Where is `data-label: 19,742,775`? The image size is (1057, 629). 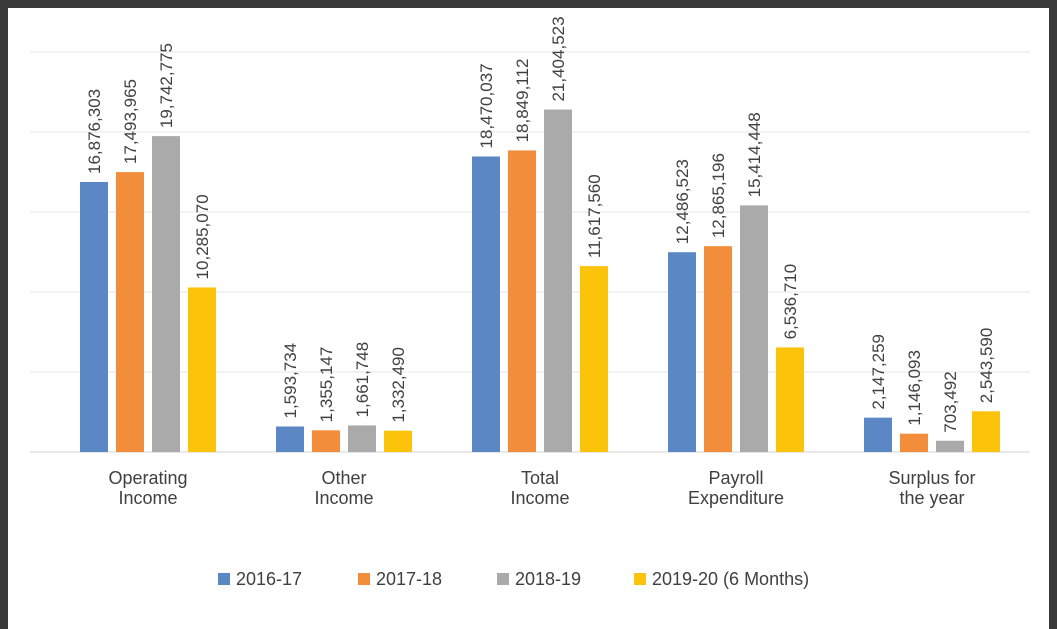 data-label: 19,742,775 is located at coordinates (166, 85).